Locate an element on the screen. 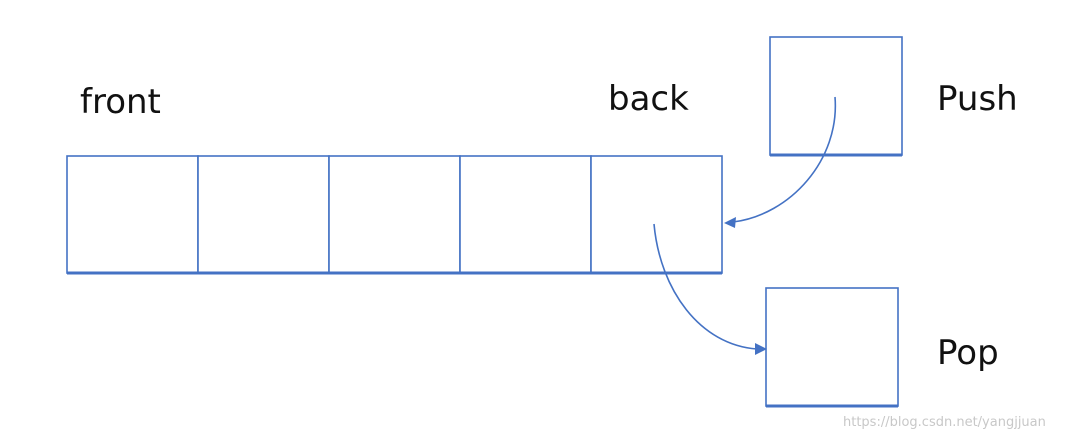 Image resolution: width=1067 pixels, height=438 pixels. push-arrow is located at coordinates (780, 162).